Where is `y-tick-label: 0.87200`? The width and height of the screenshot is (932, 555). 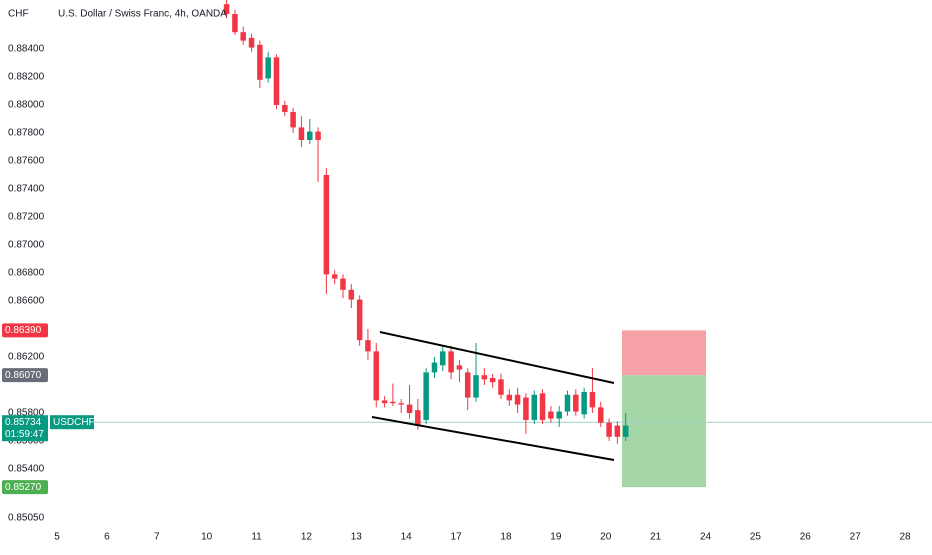
y-tick-label: 0.87200 is located at coordinates (26, 217).